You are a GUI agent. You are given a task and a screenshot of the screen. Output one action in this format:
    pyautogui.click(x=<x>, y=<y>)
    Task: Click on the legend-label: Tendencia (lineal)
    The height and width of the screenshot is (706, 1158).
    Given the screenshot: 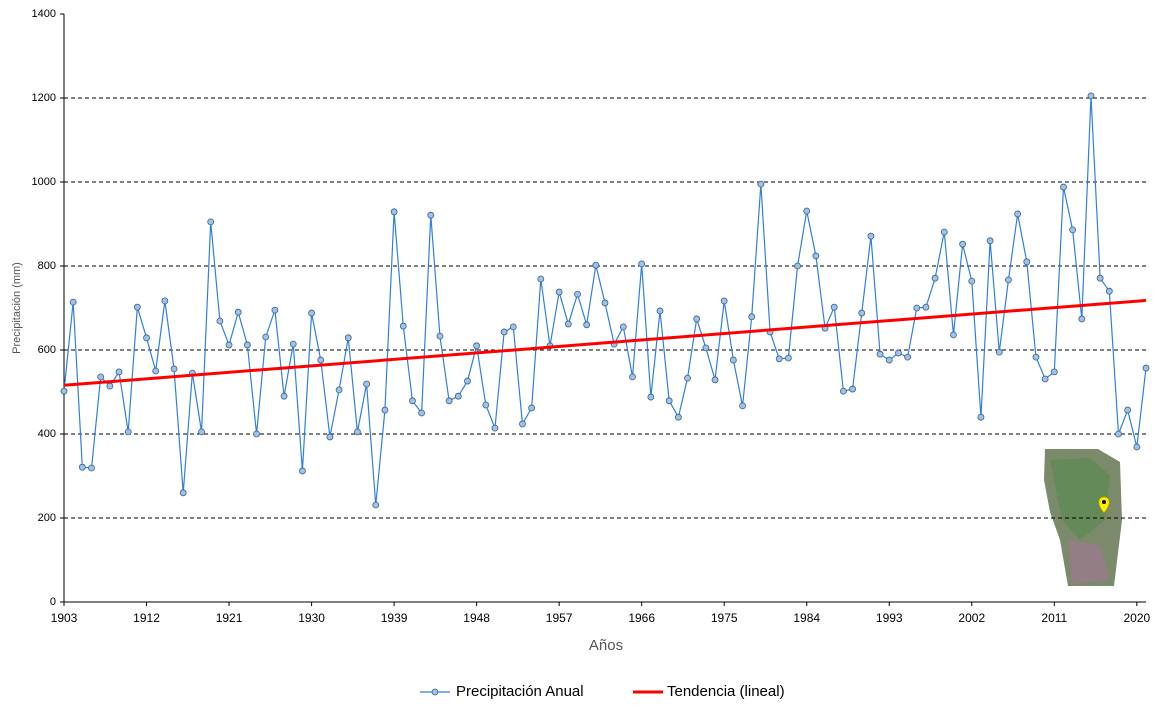 What is the action you would take?
    pyautogui.click(x=726, y=691)
    